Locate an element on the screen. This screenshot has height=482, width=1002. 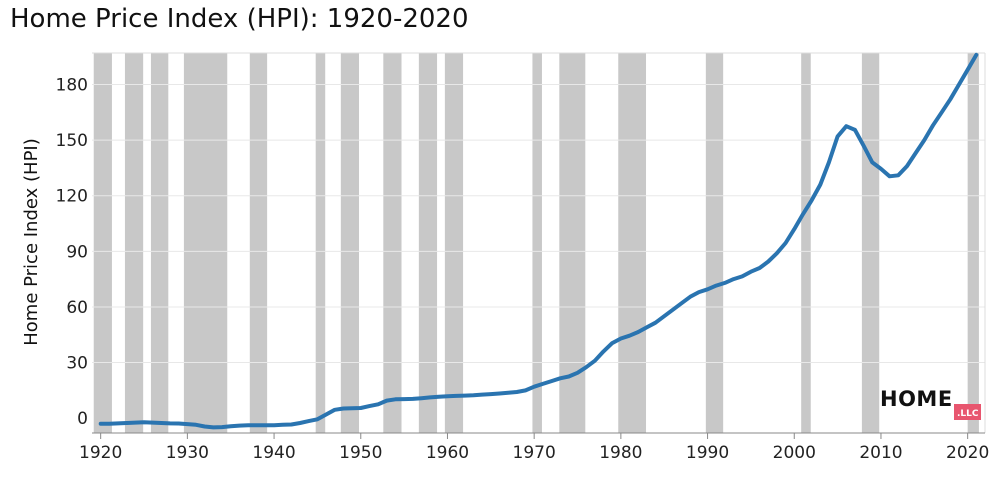
logo-badge-text: .LLC is located at coordinates (968, 414).